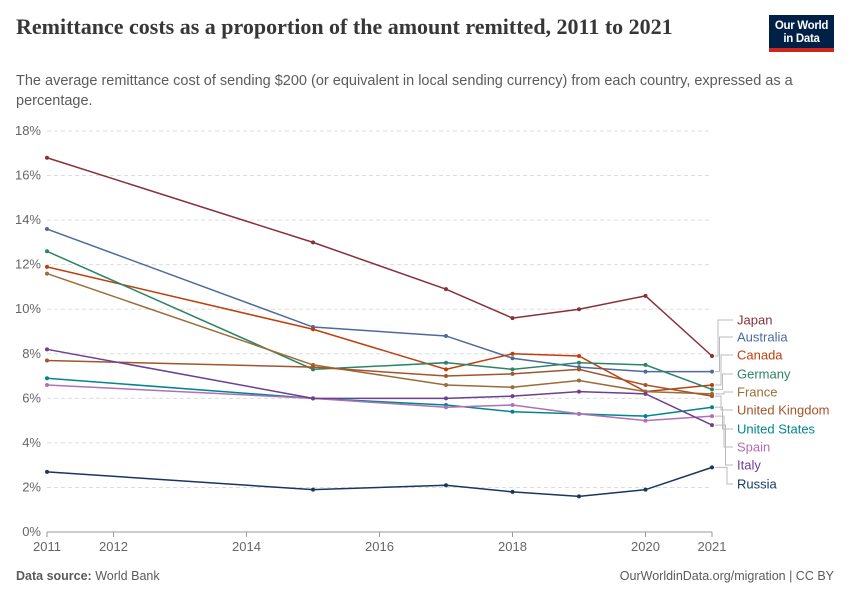  I want to click on label-connector-spain, so click(724, 431).